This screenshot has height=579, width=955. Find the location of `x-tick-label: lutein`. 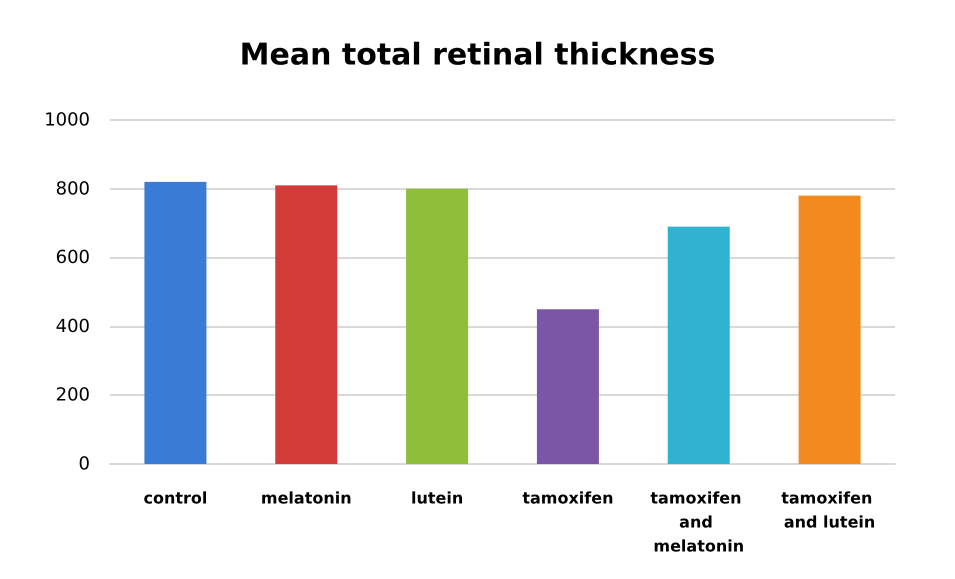

x-tick-label: lutein is located at coordinates (437, 498).